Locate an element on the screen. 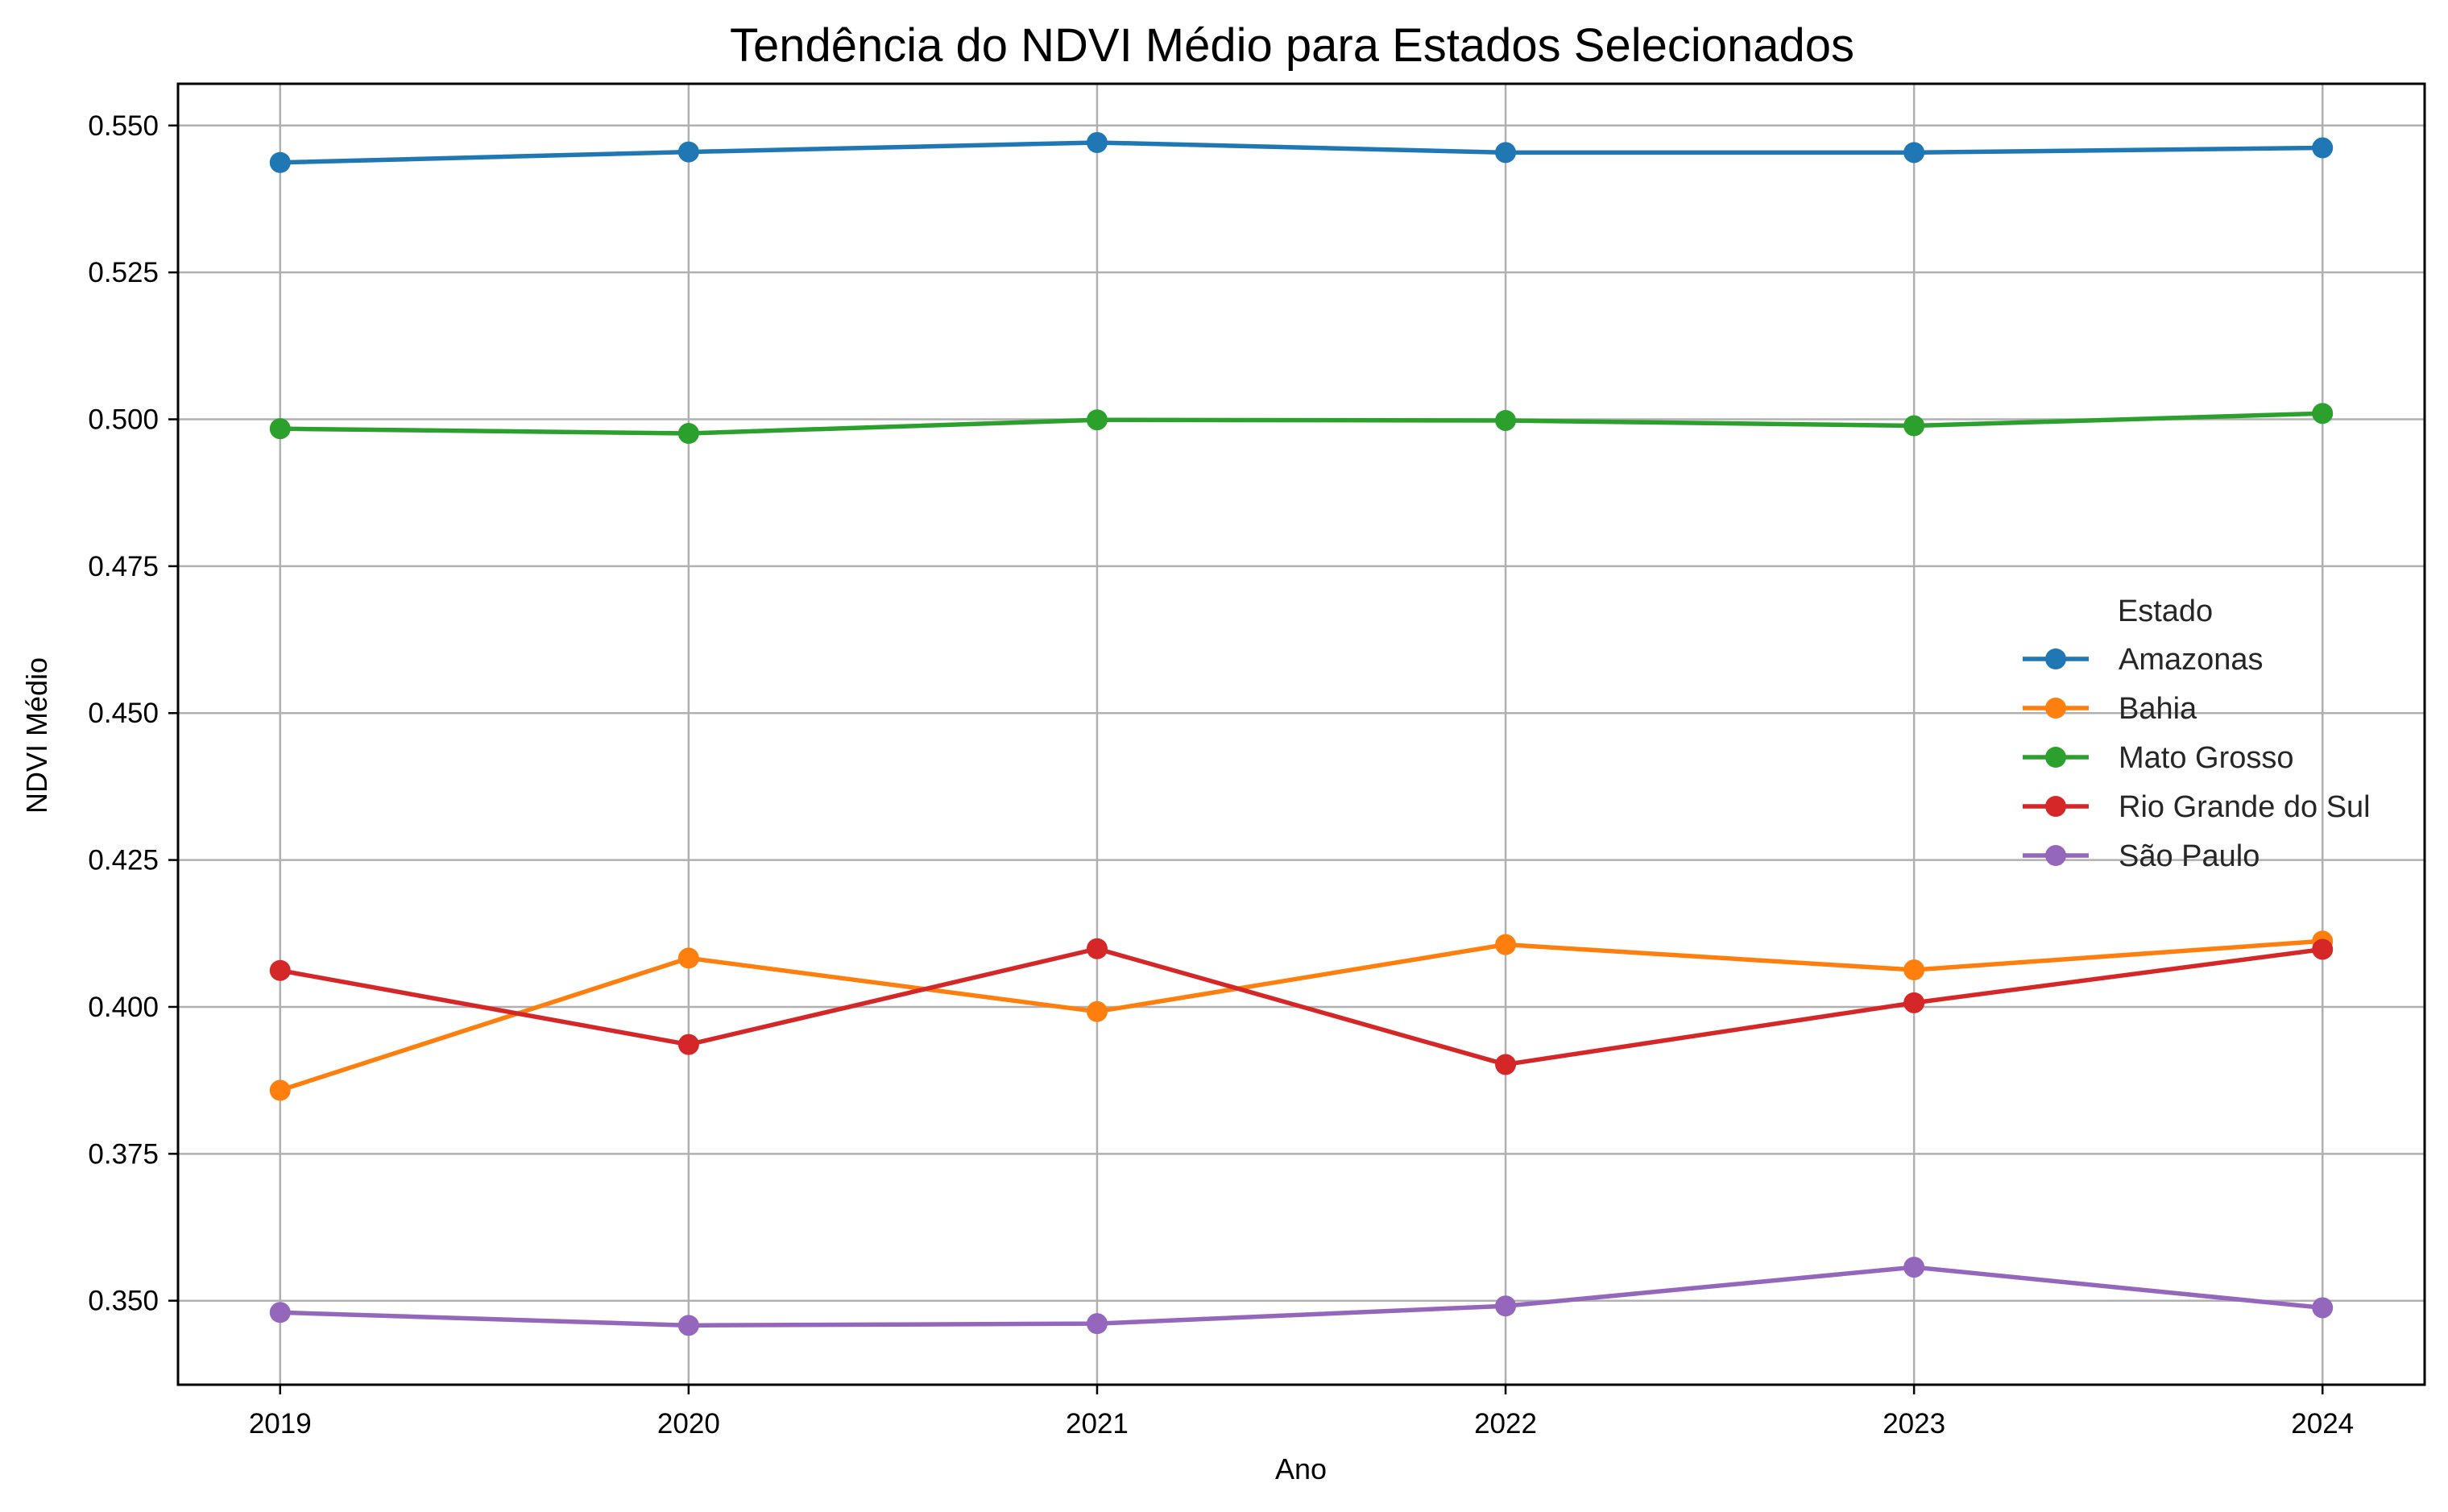 This screenshot has width=2448, height=1512. x-tick-label: 2022 is located at coordinates (1505, 1424).